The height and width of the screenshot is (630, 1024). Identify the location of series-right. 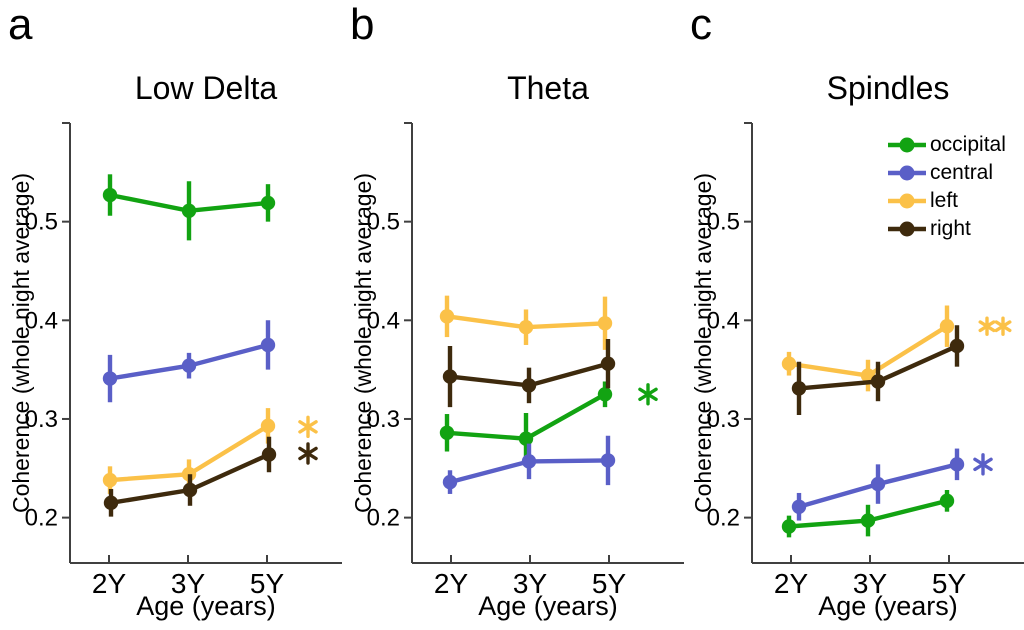
(878, 370).